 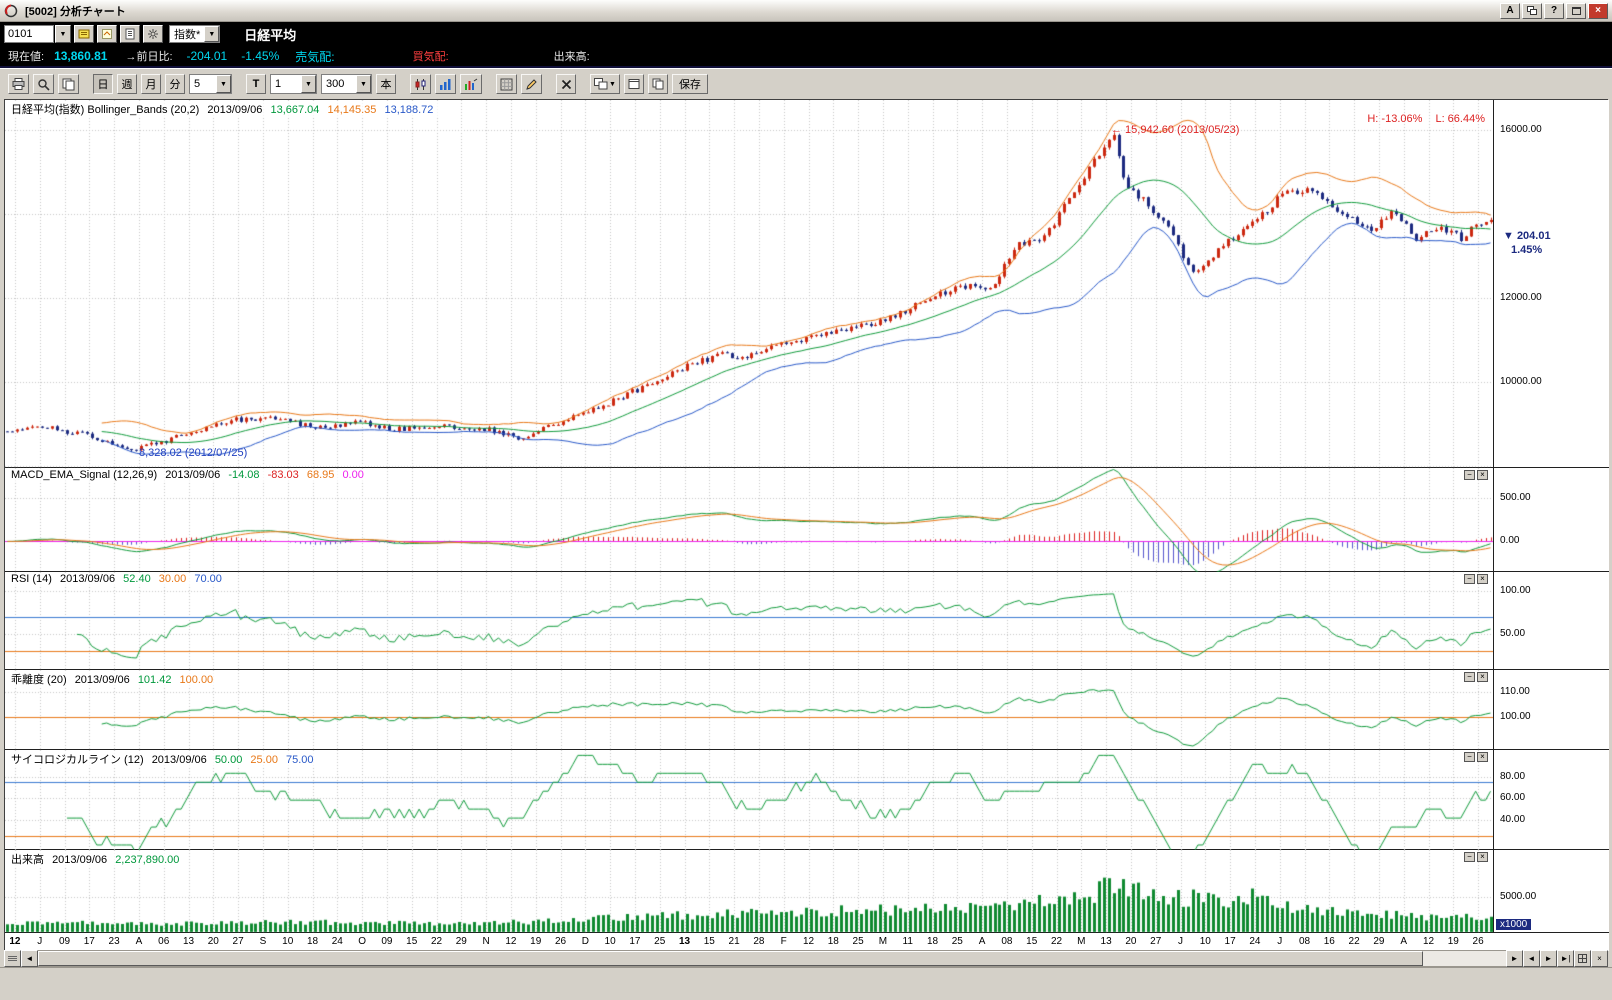 I want to click on erase-icon, so click(x=566, y=84).